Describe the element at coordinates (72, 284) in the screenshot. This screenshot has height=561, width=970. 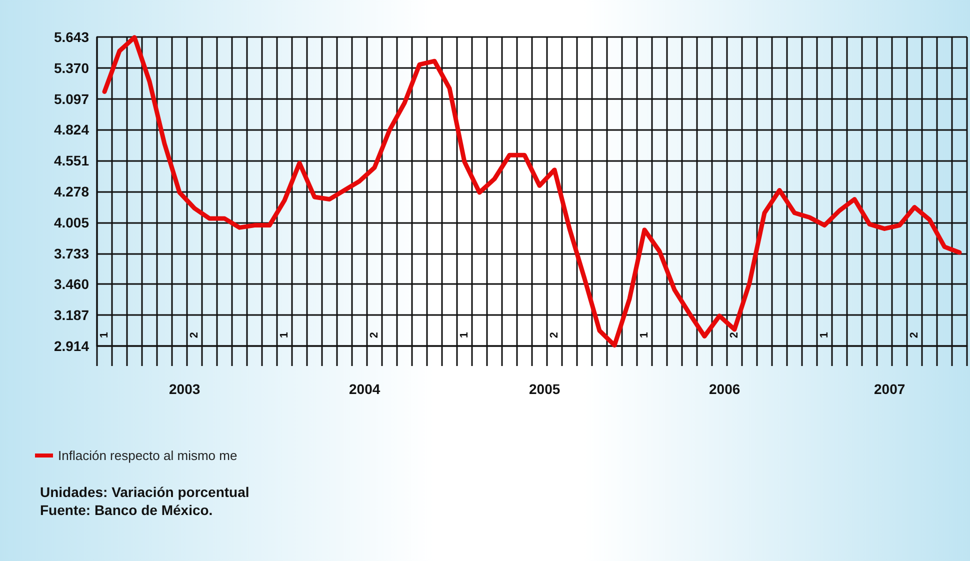
I see `y-tick-label: 3.460` at that location.